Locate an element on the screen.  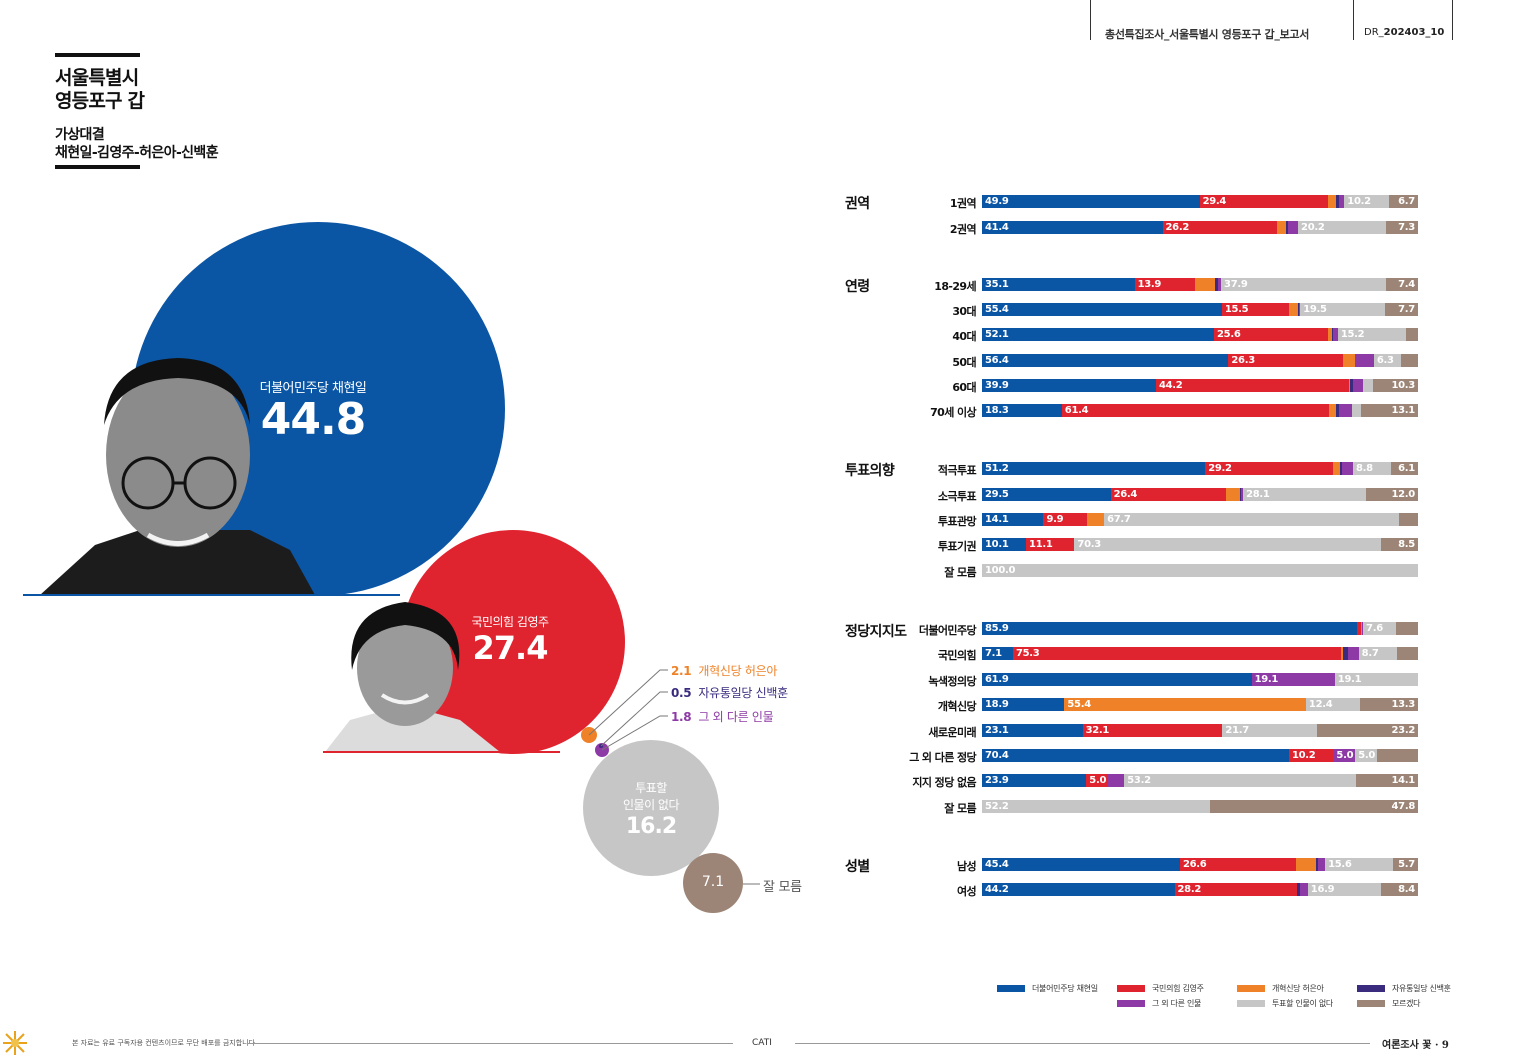
bar-segment-none: 52.2 is located at coordinates (1096, 806).